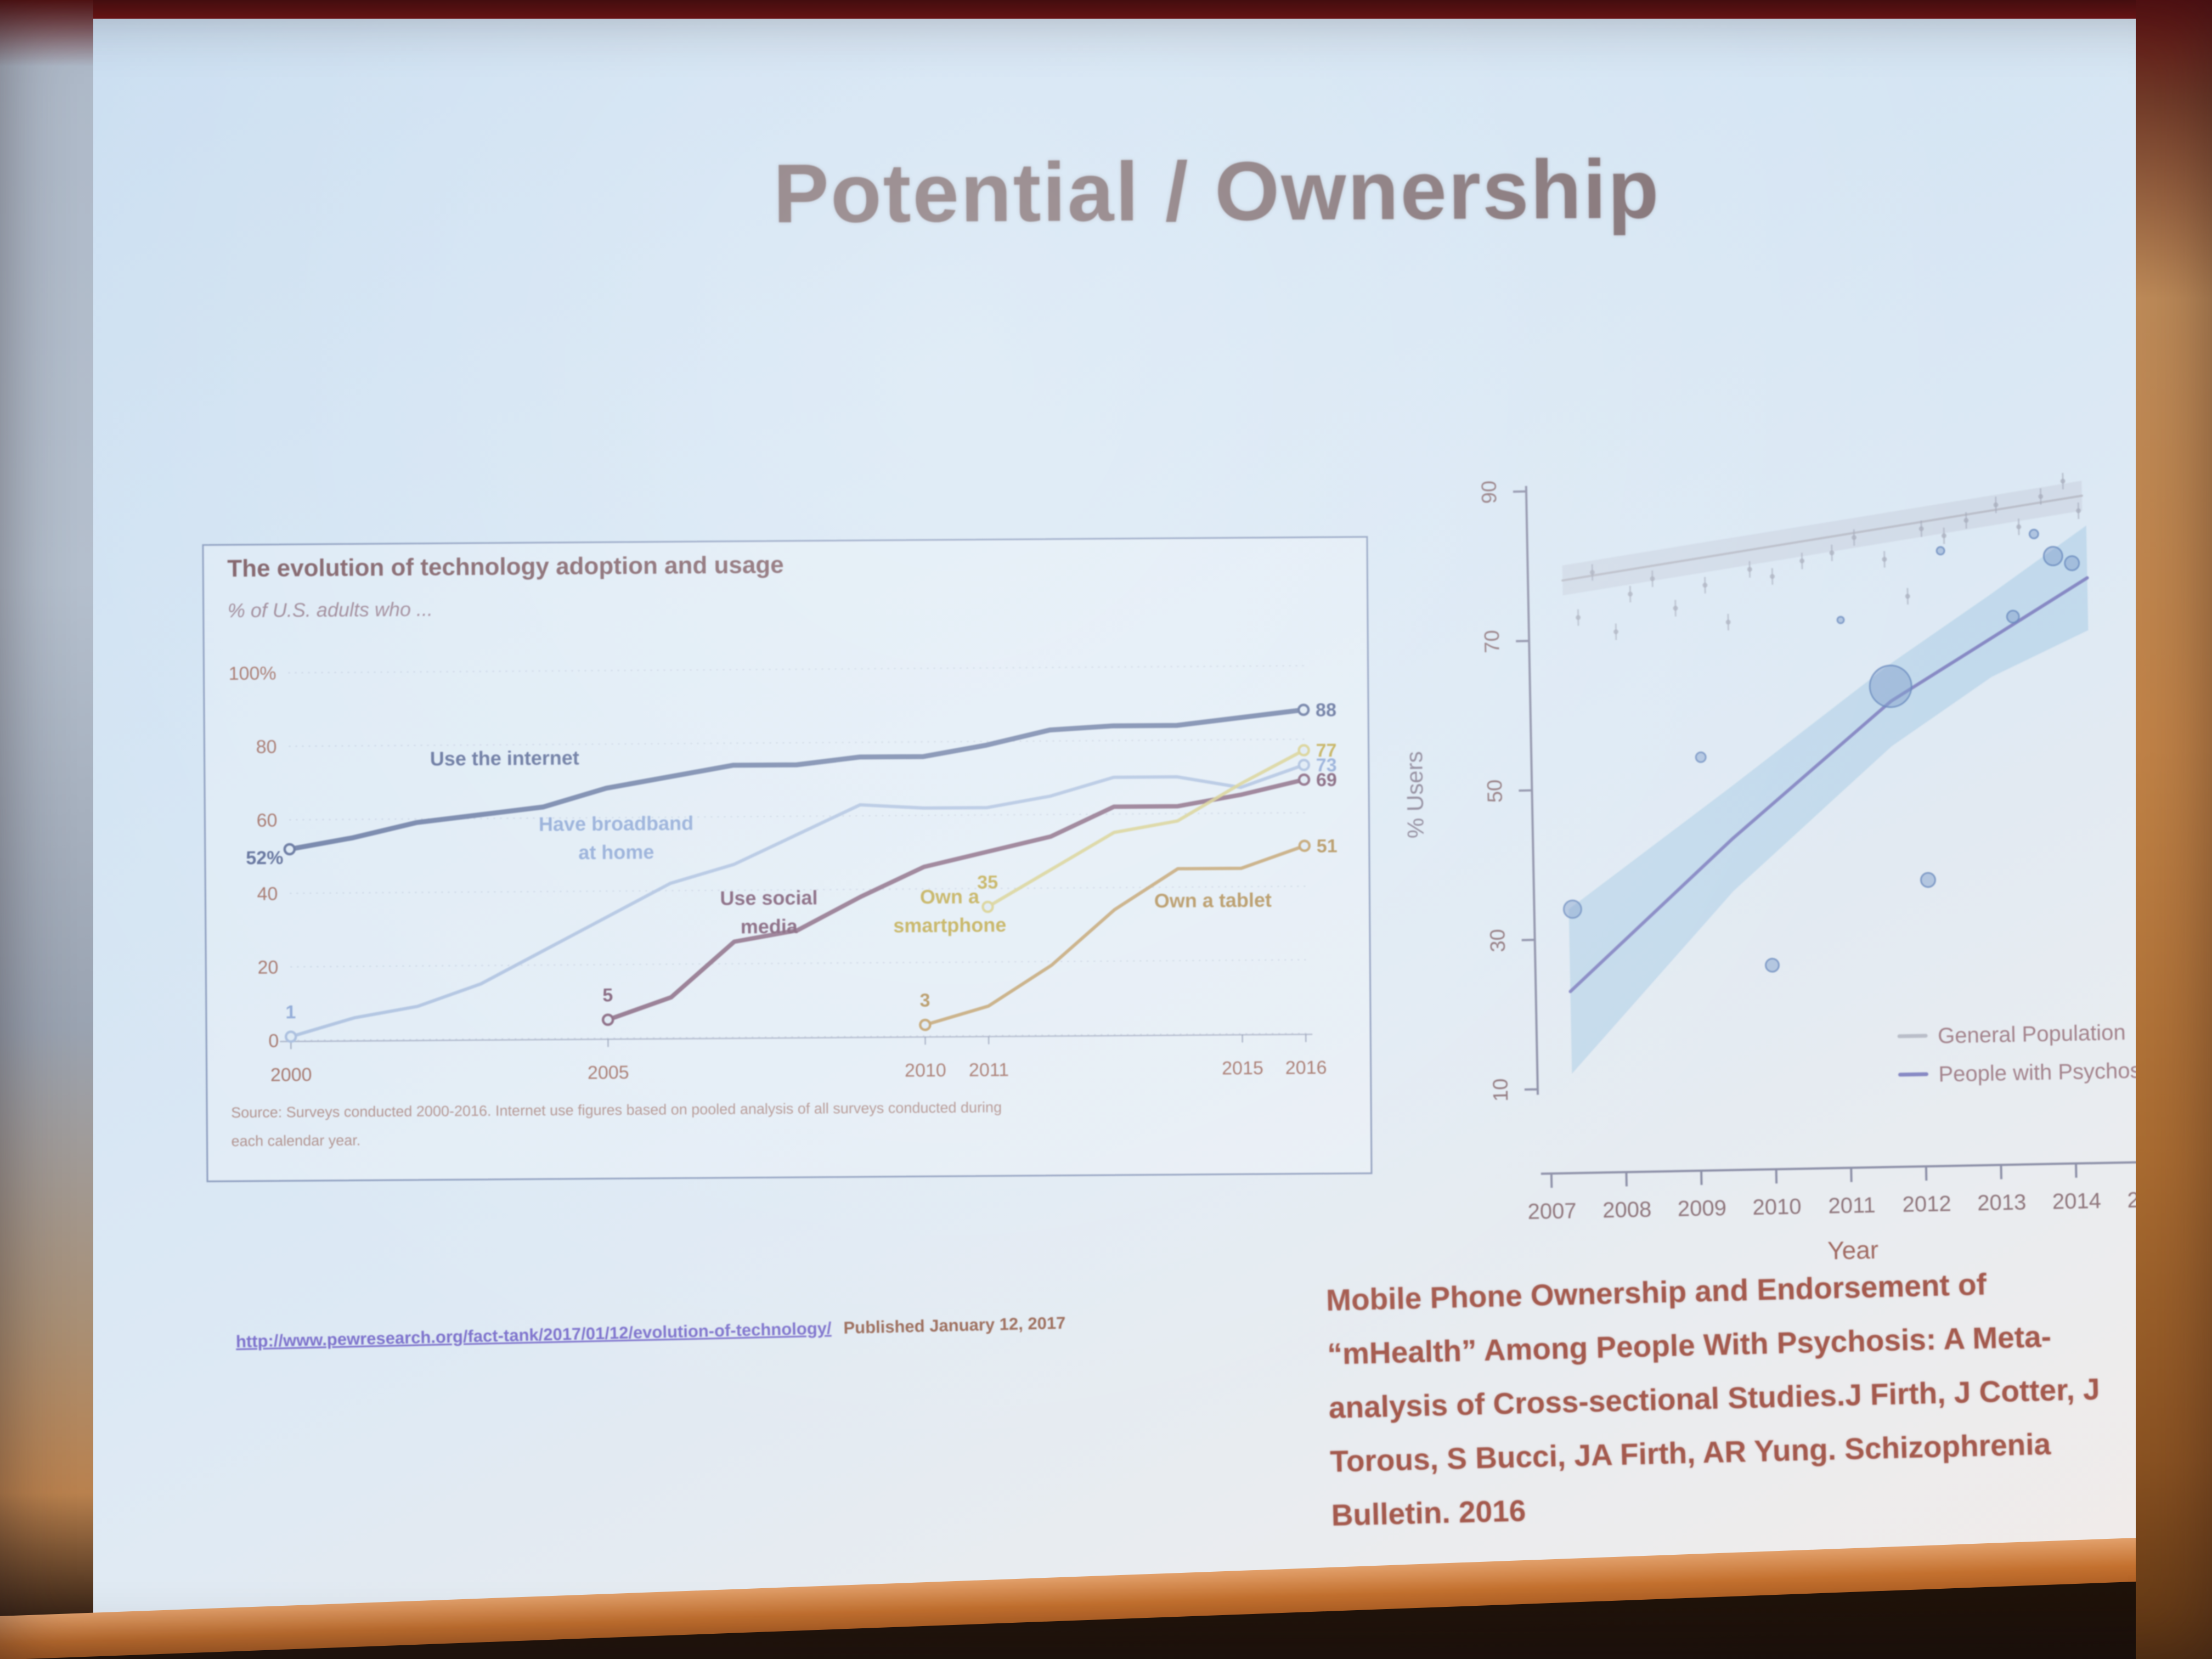  What do you see at coordinates (1498, 940) in the screenshot?
I see `y-axis-tick-label: 30` at bounding box center [1498, 940].